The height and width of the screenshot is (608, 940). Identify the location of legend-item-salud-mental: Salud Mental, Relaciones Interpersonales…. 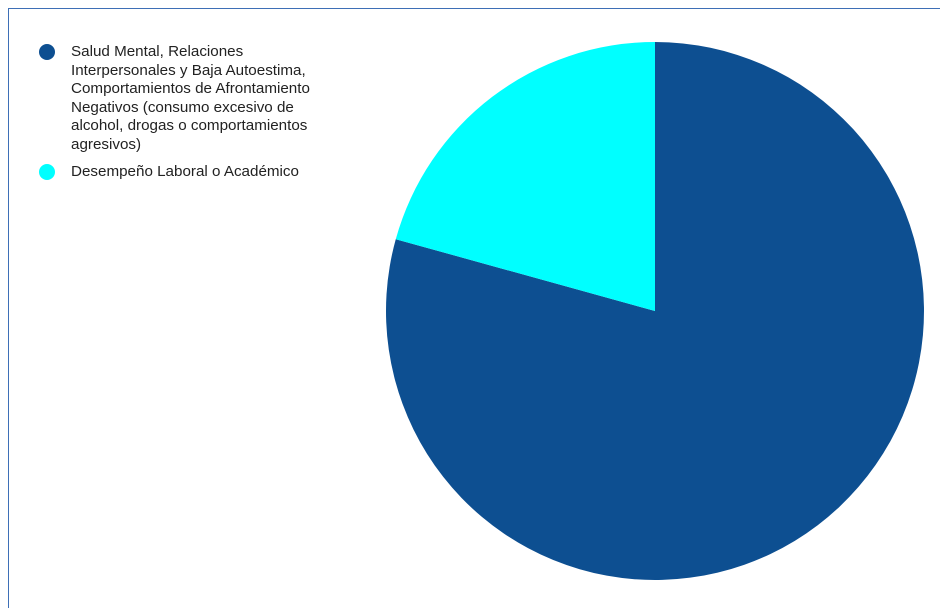
(199, 99).